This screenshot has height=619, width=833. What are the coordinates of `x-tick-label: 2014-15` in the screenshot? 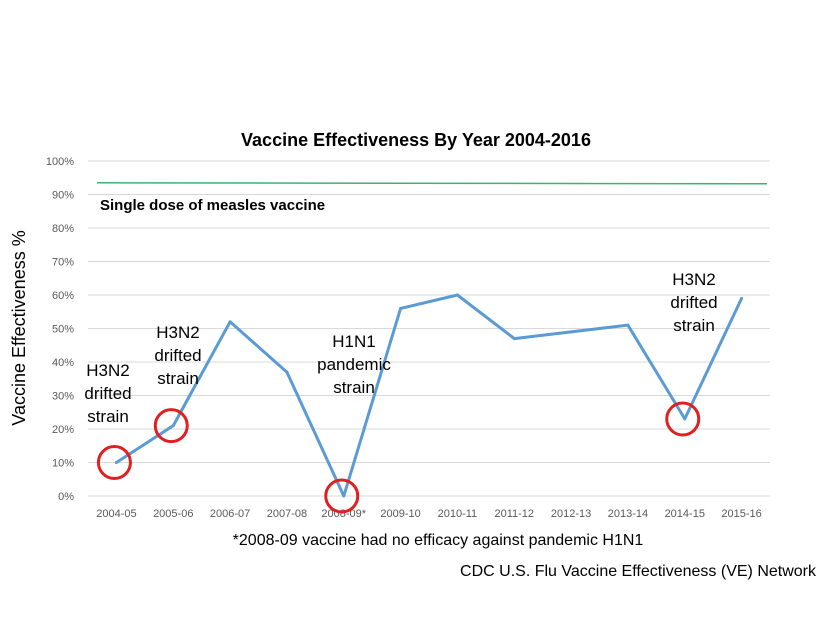 It's located at (685, 514).